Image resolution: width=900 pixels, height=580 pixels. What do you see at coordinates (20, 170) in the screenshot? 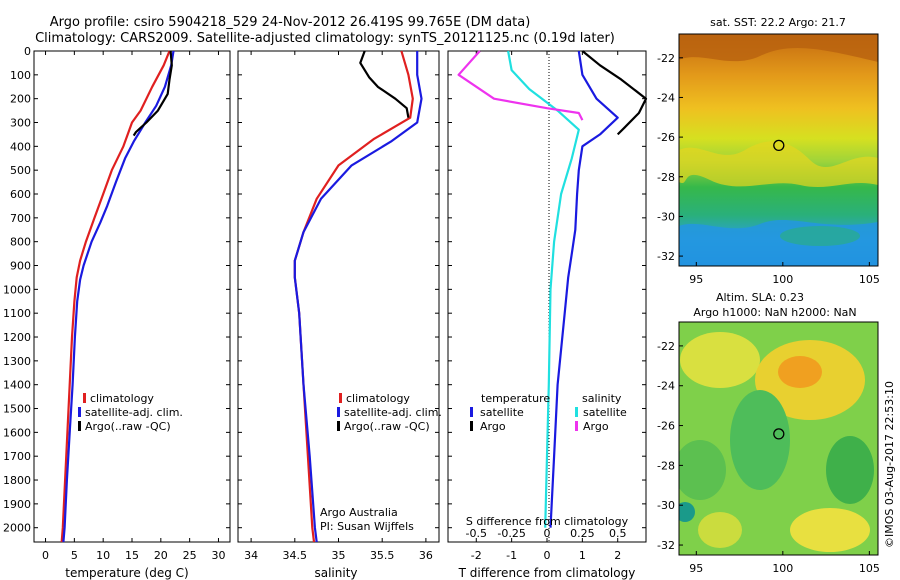
I see `depth-tick-label: 500` at bounding box center [20, 170].